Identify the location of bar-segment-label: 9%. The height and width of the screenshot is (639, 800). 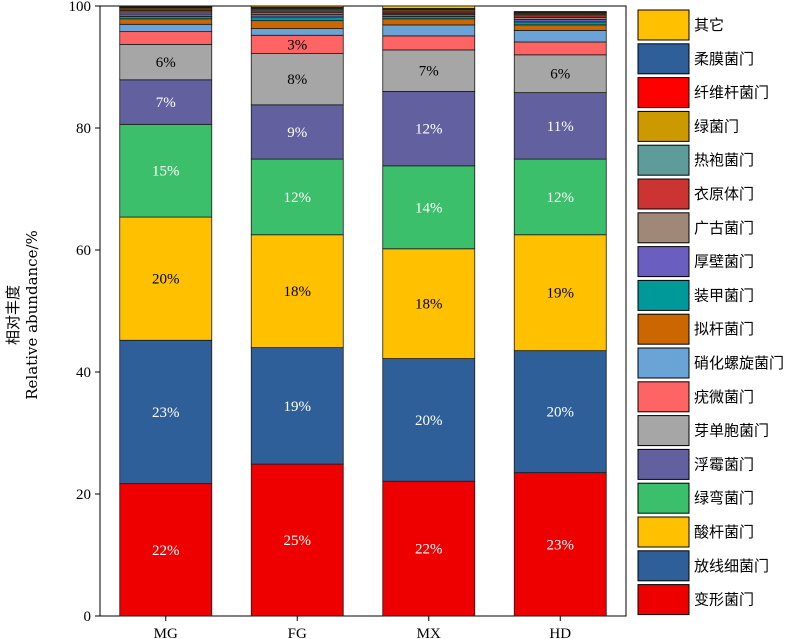
(297, 133).